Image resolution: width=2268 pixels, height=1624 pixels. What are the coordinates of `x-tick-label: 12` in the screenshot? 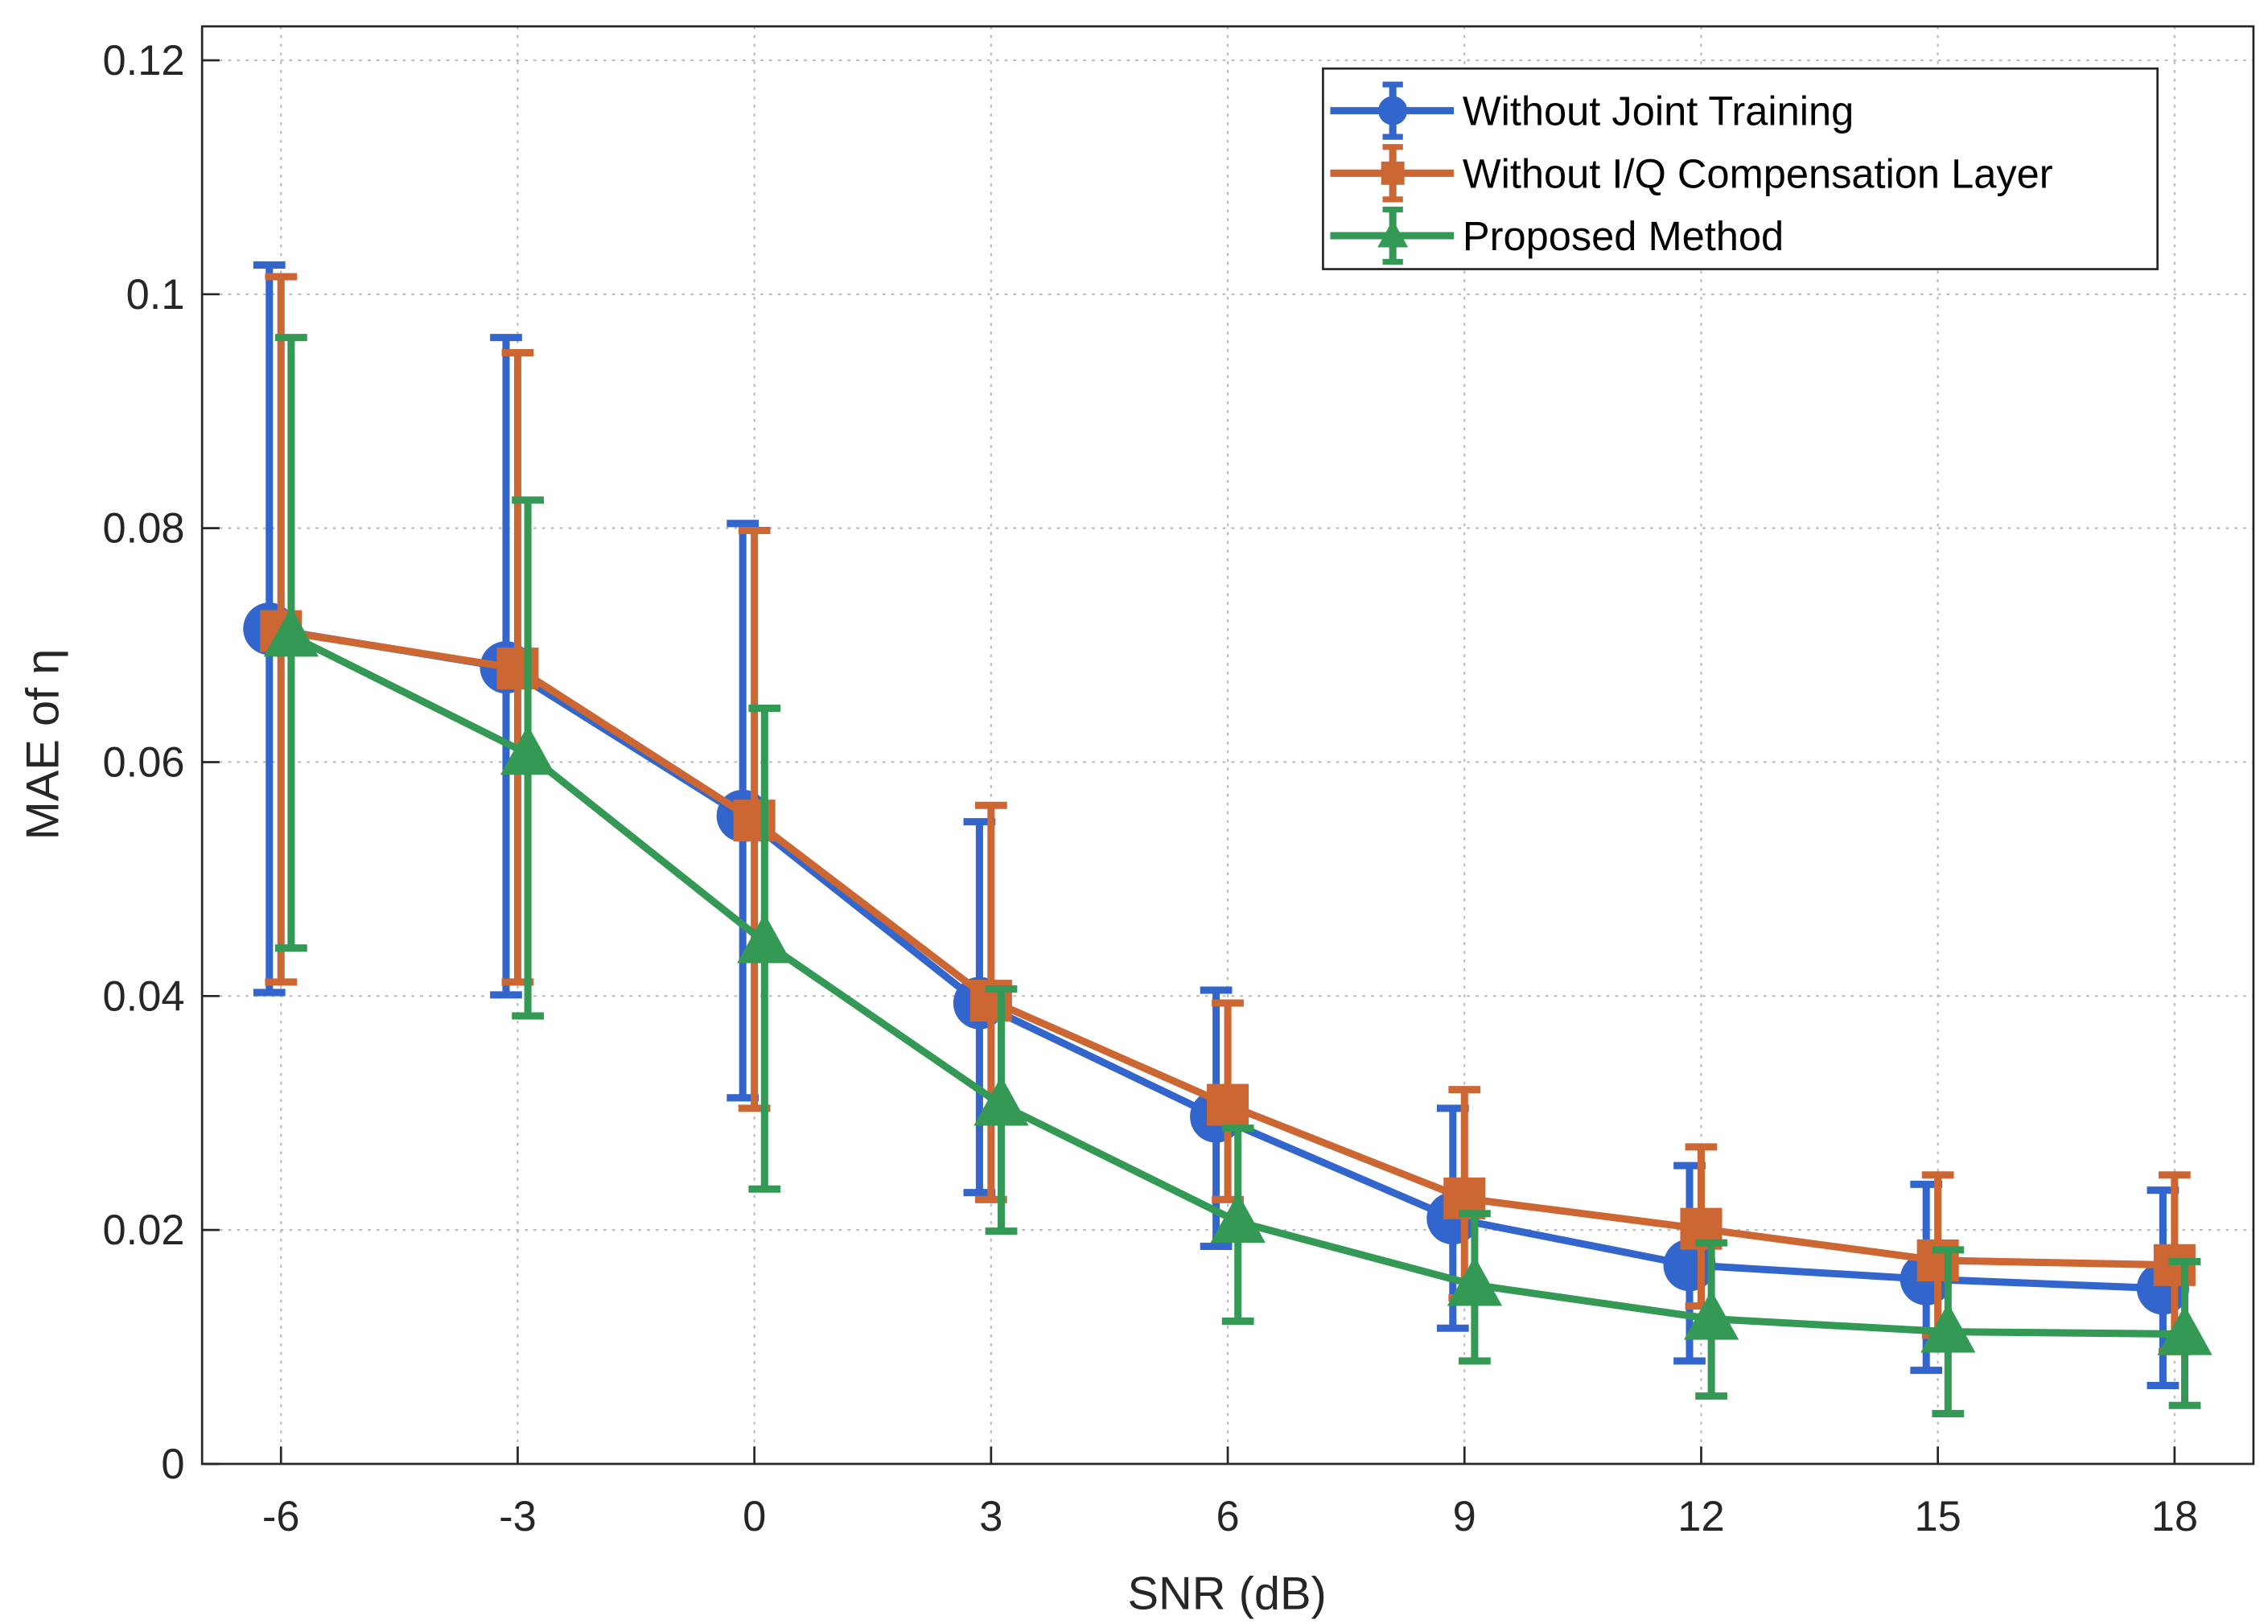 It's located at (1701, 1517).